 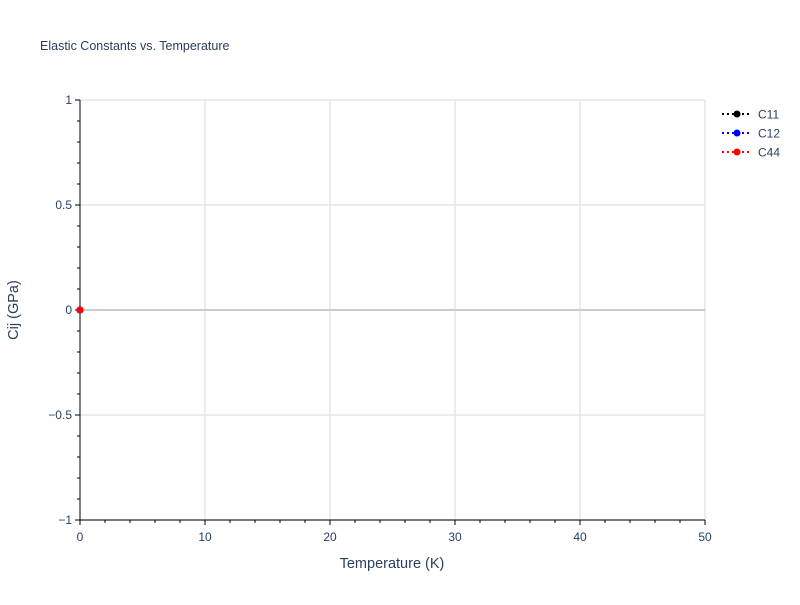 What do you see at coordinates (455, 537) in the screenshot?
I see `x-tick-label: 30` at bounding box center [455, 537].